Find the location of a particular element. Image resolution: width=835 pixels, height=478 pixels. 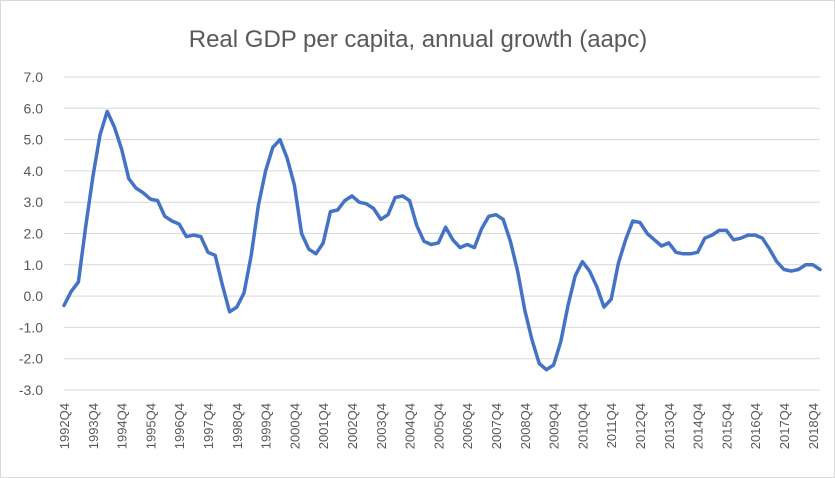

x-tick-label: 2006Q4 is located at coordinates (467, 426).